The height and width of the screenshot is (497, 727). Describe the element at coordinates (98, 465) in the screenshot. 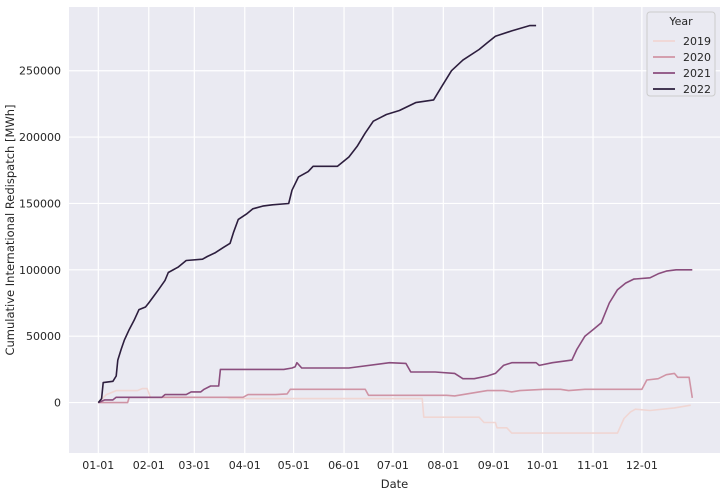

I see `x-tick-label: 01-01` at that location.